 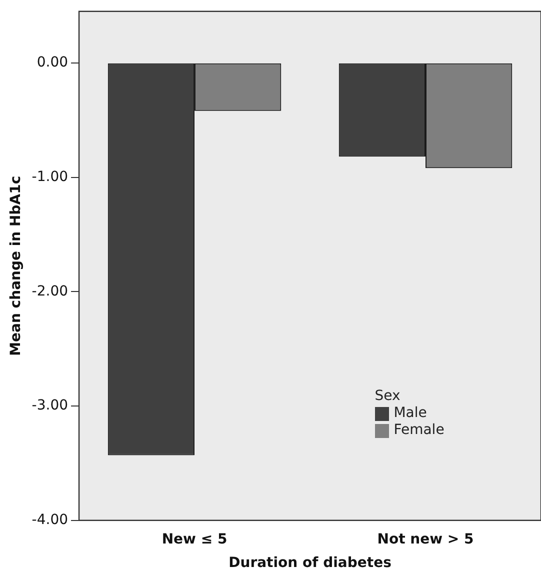 I want to click on x-axis-title: Duration of diabetes, so click(x=310, y=563).